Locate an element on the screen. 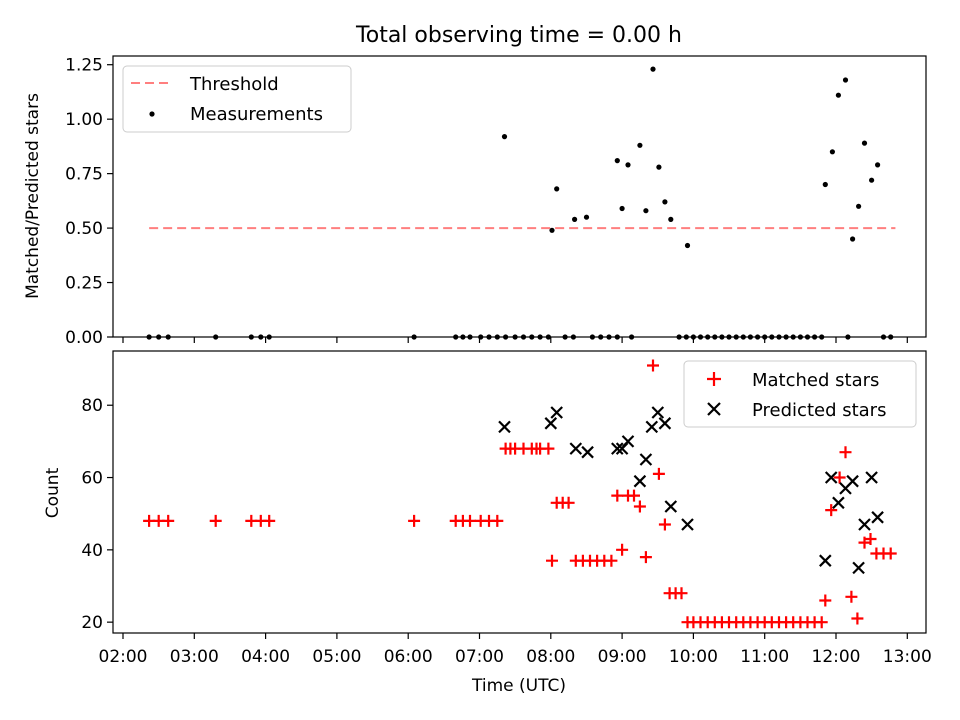  legend-threshold-label: Threshold is located at coordinates (234, 84).